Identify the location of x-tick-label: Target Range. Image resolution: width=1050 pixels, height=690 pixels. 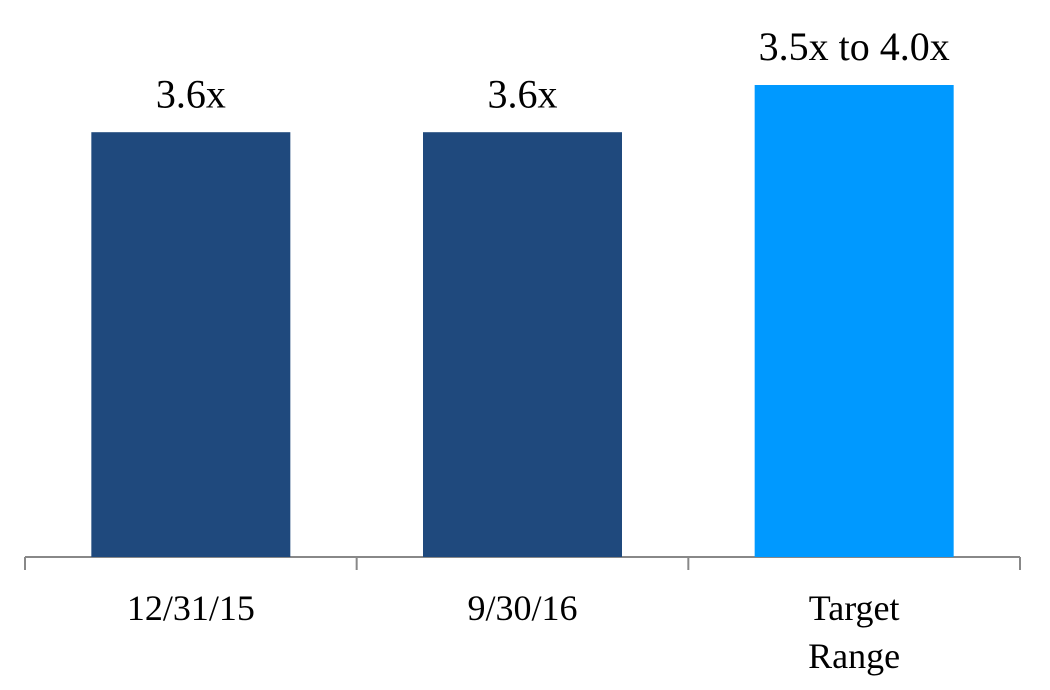
(854, 632).